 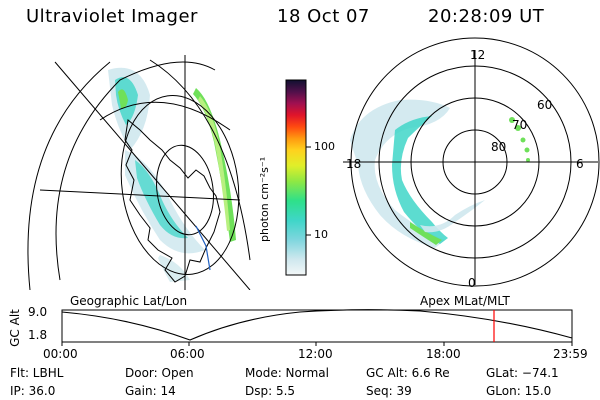 I want to click on time-label: 20:28:09 UT, so click(x=486, y=16).